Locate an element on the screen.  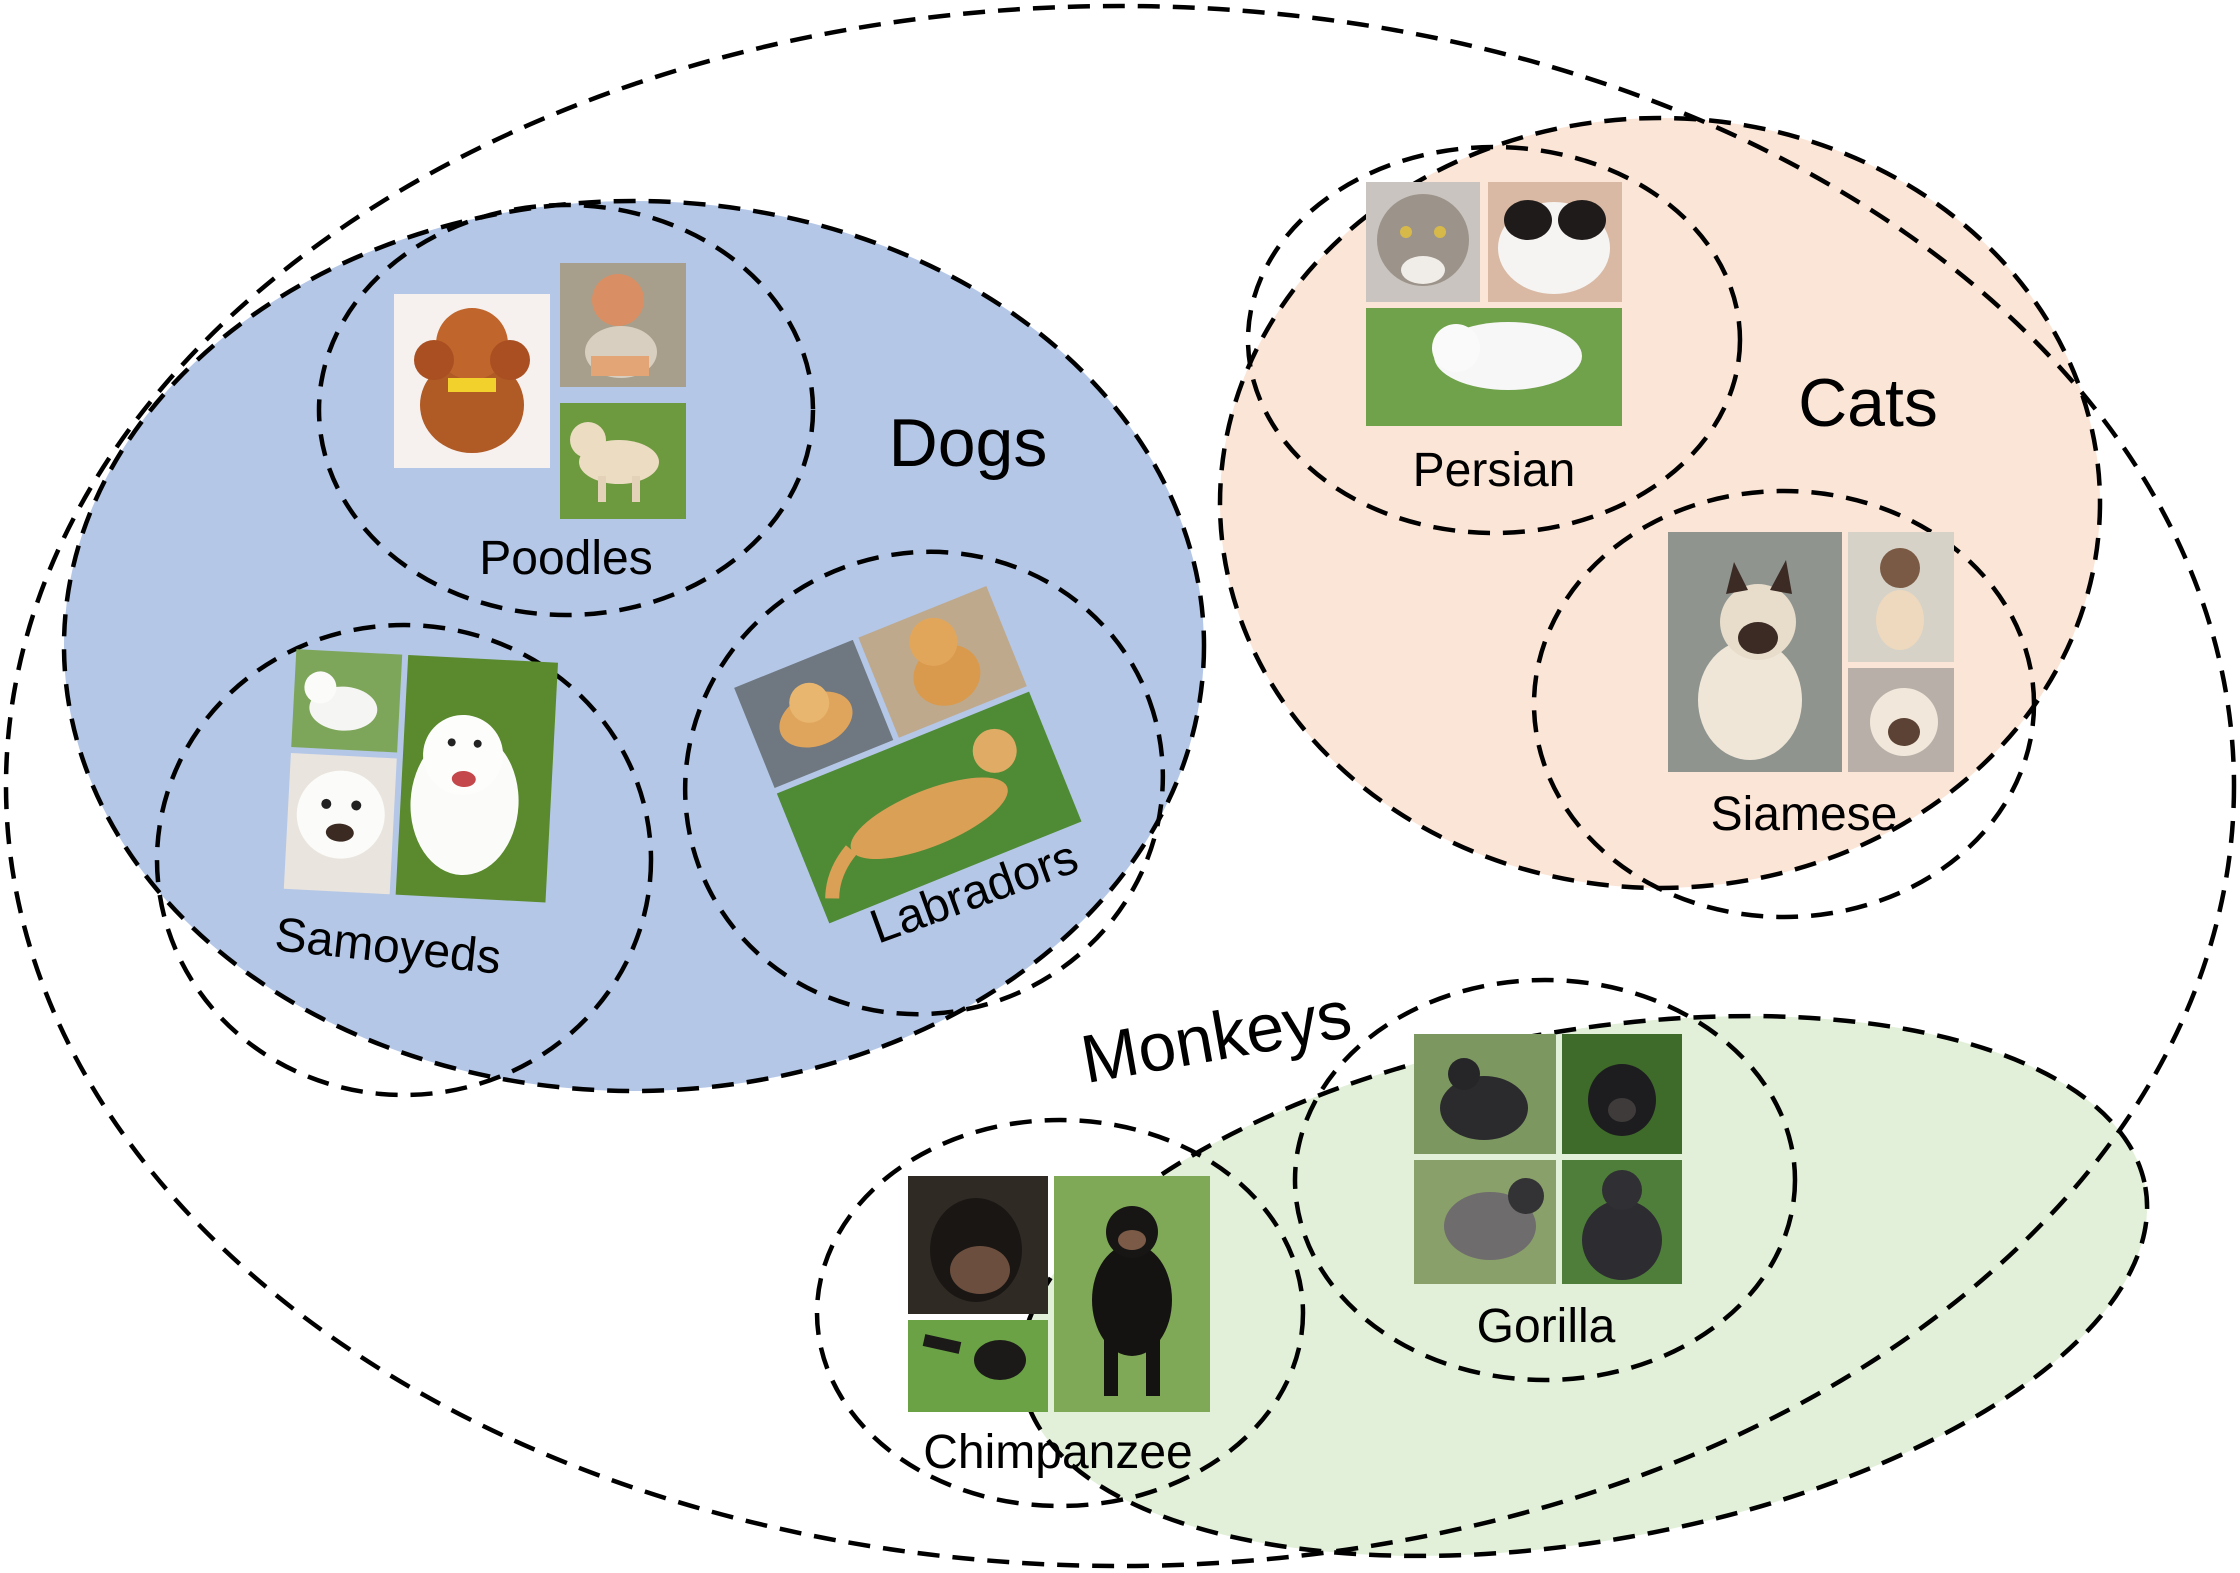
gorilla-photo-collage is located at coordinates (1548, 1159).